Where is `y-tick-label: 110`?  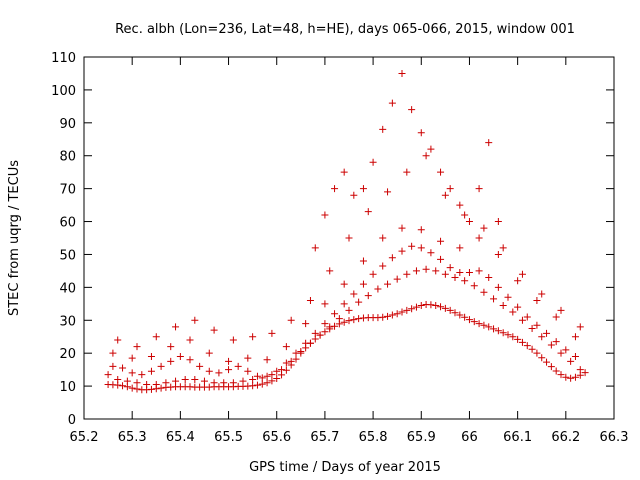 y-tick-label: 110 is located at coordinates (63, 58).